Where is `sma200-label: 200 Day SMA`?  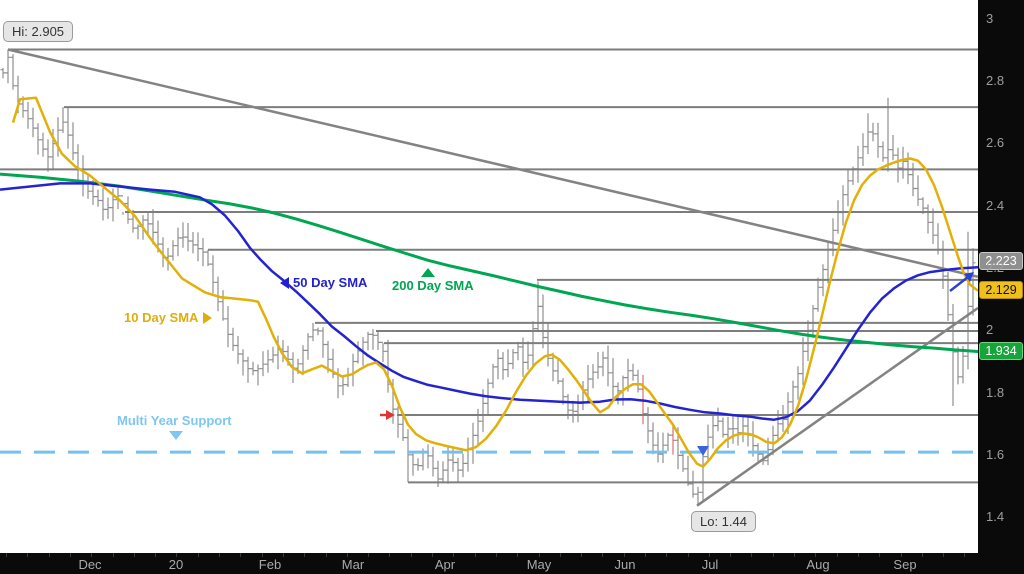
sma200-label: 200 Day SMA is located at coordinates (433, 285).